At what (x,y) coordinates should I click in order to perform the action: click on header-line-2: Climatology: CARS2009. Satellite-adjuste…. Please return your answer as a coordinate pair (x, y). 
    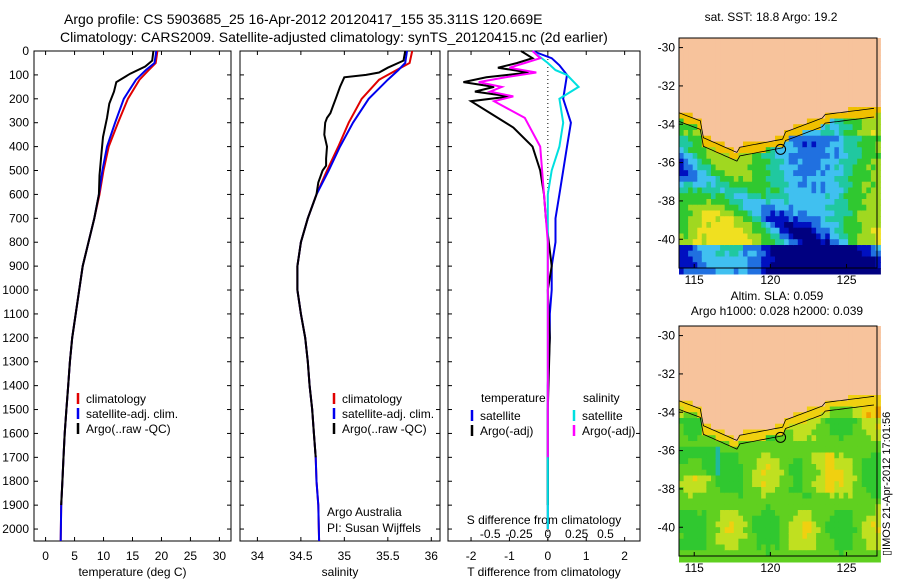
    Looking at the image, I should click on (334, 37).